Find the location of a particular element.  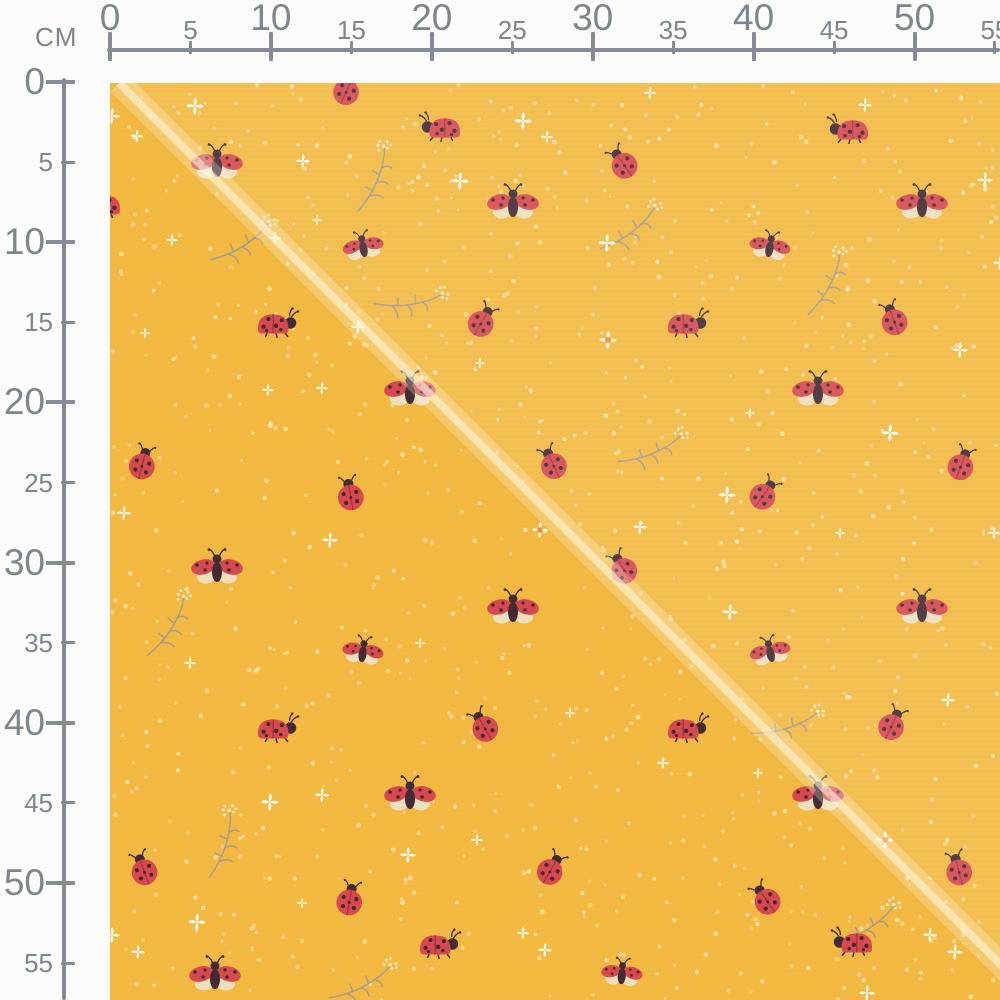

ruler-unit-label: CM is located at coordinates (56, 37).